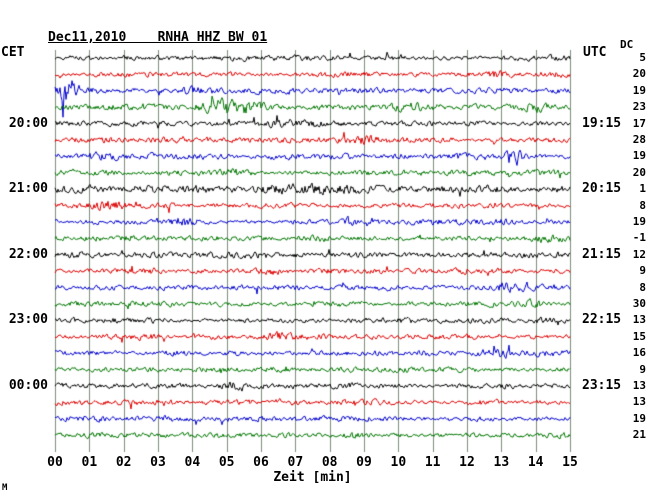 Image resolution: width=650 pixels, height=494 pixels. Describe the element at coordinates (639, 336) in the screenshot. I see `dc-value: 15` at that location.